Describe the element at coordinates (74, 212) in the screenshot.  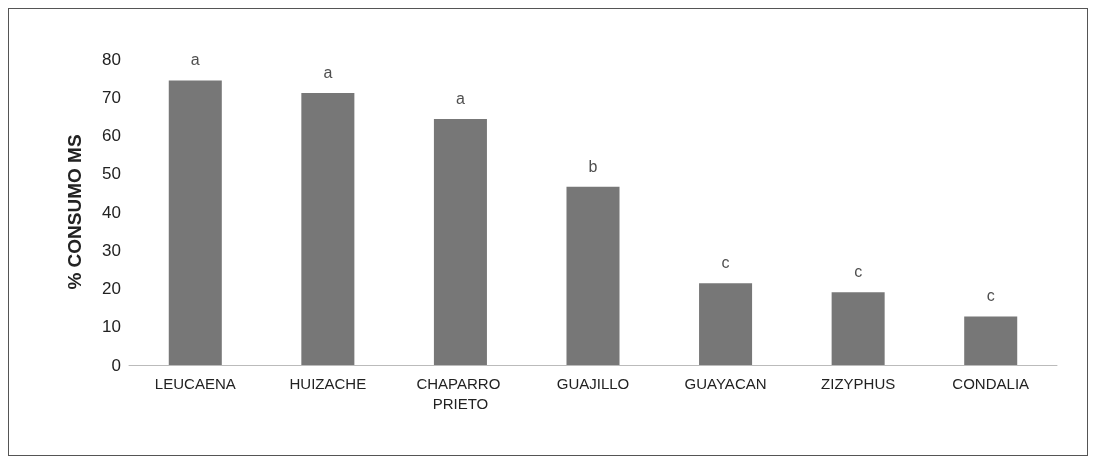
I see `y-axis-title: % CONSUMO MS` at that location.